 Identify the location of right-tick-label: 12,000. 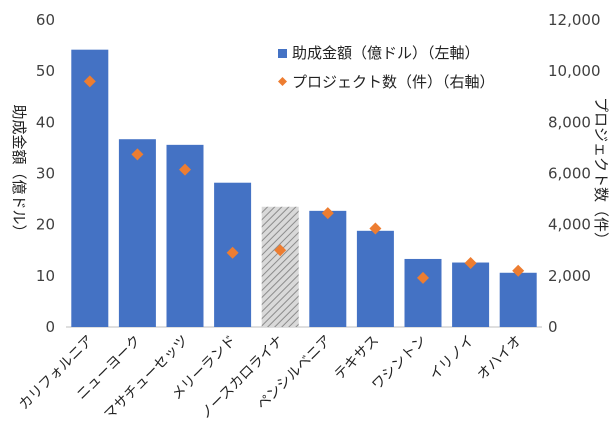
(574, 20).